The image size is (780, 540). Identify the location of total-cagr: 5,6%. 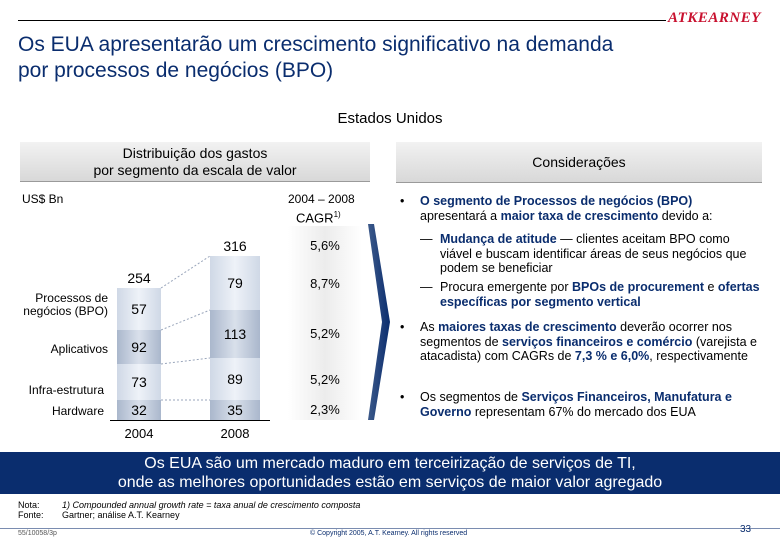
(325, 245).